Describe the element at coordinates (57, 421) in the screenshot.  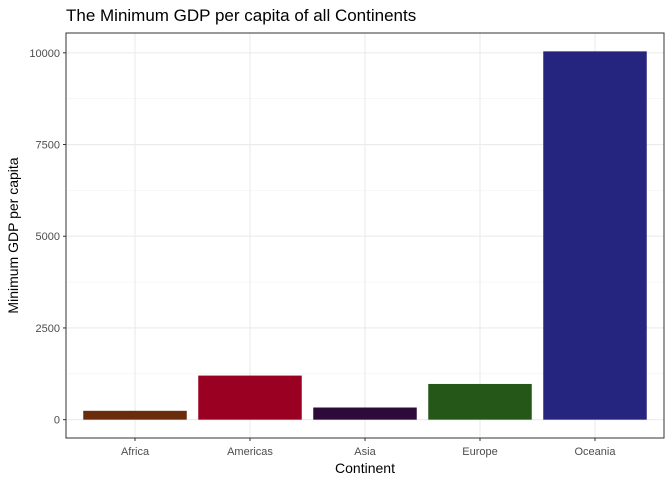
I see `y-tick-label: 0` at that location.